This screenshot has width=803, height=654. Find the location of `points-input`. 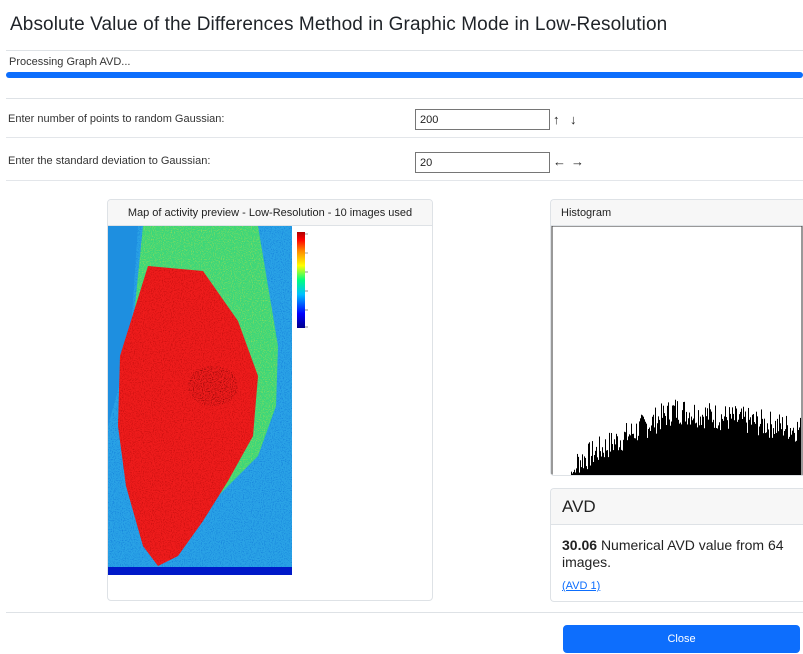

points-input is located at coordinates (482, 119).